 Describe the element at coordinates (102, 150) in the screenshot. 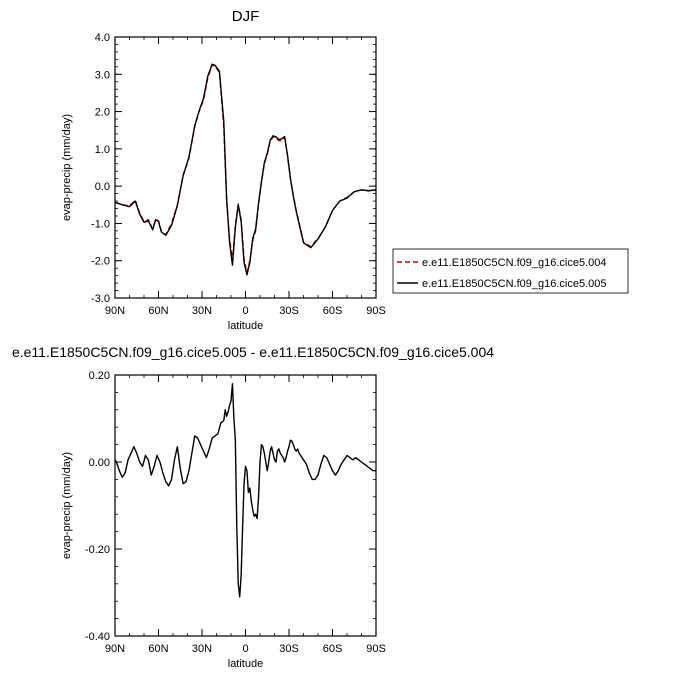

I see `y-tick-label: 1.0` at that location.